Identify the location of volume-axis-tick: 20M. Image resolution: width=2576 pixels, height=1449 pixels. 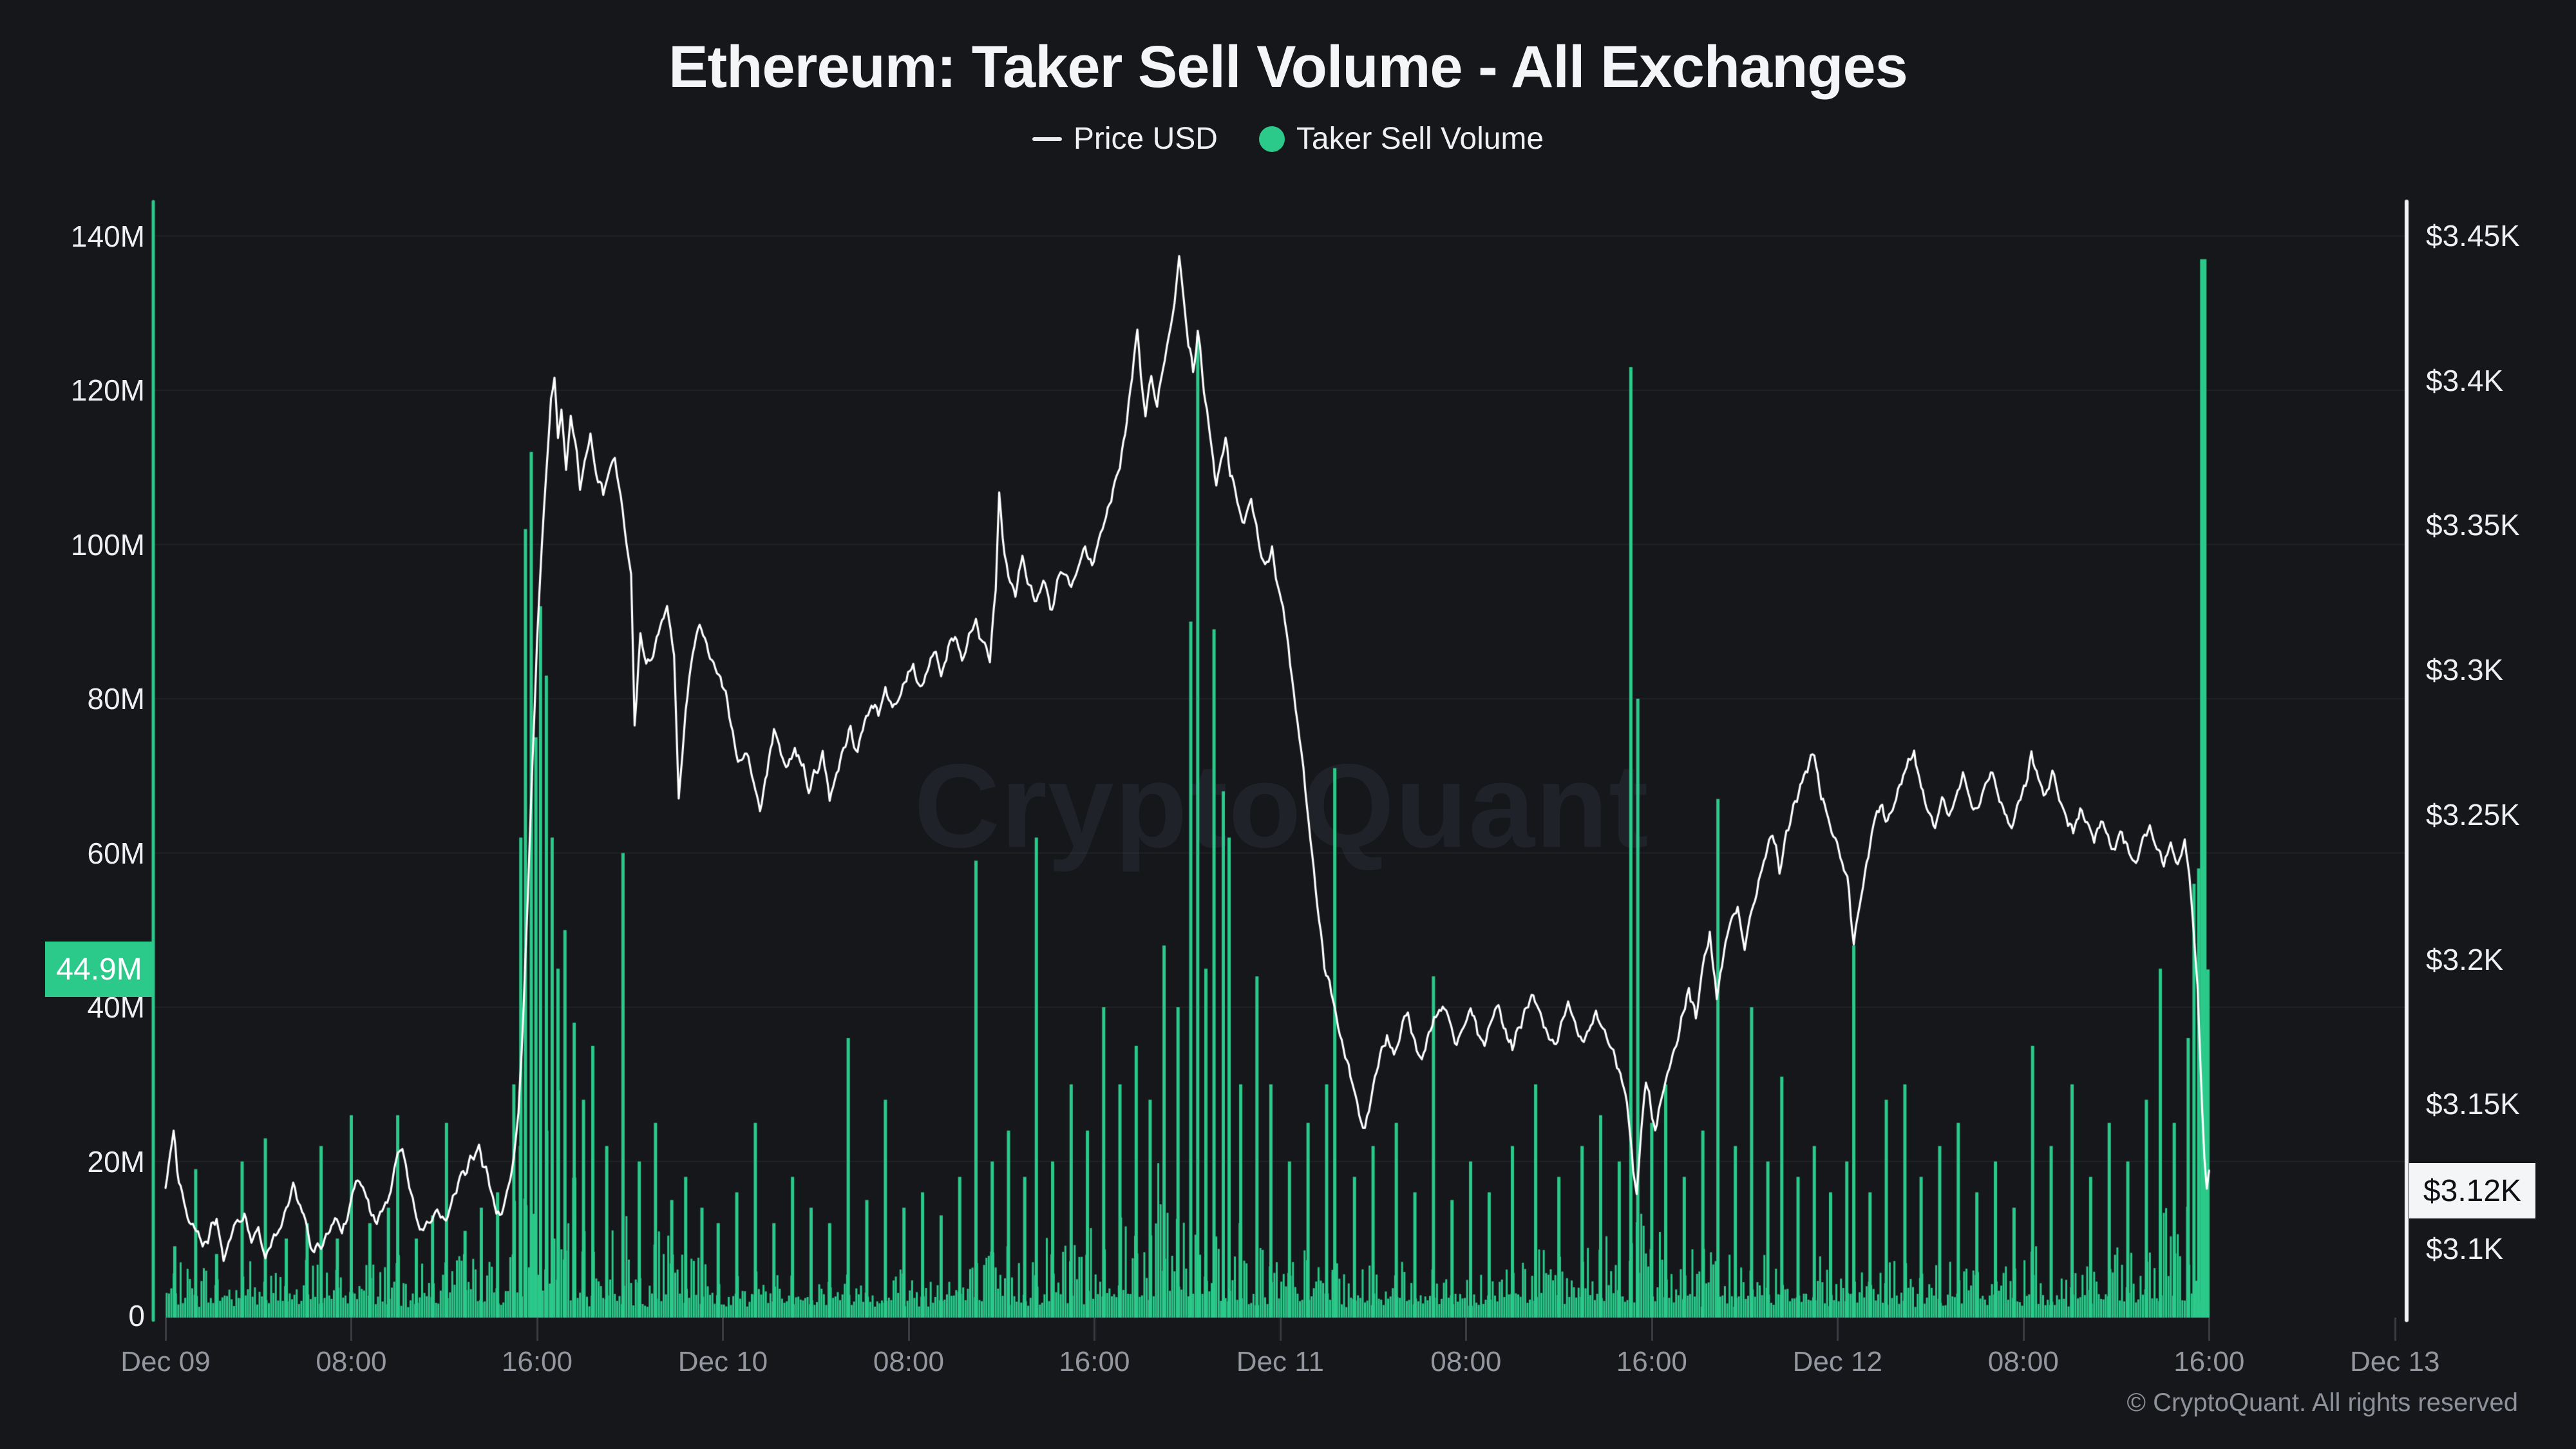
(116, 1161).